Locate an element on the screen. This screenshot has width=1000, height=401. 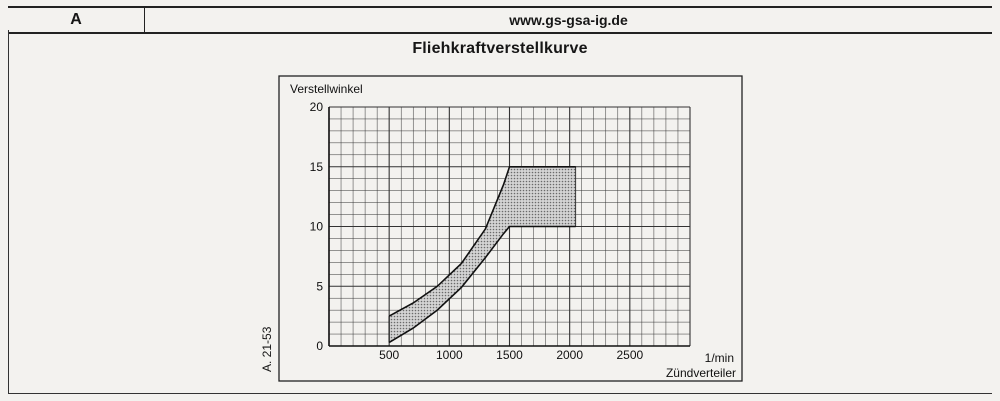
x-tick-label: 1500 is located at coordinates (509, 355).